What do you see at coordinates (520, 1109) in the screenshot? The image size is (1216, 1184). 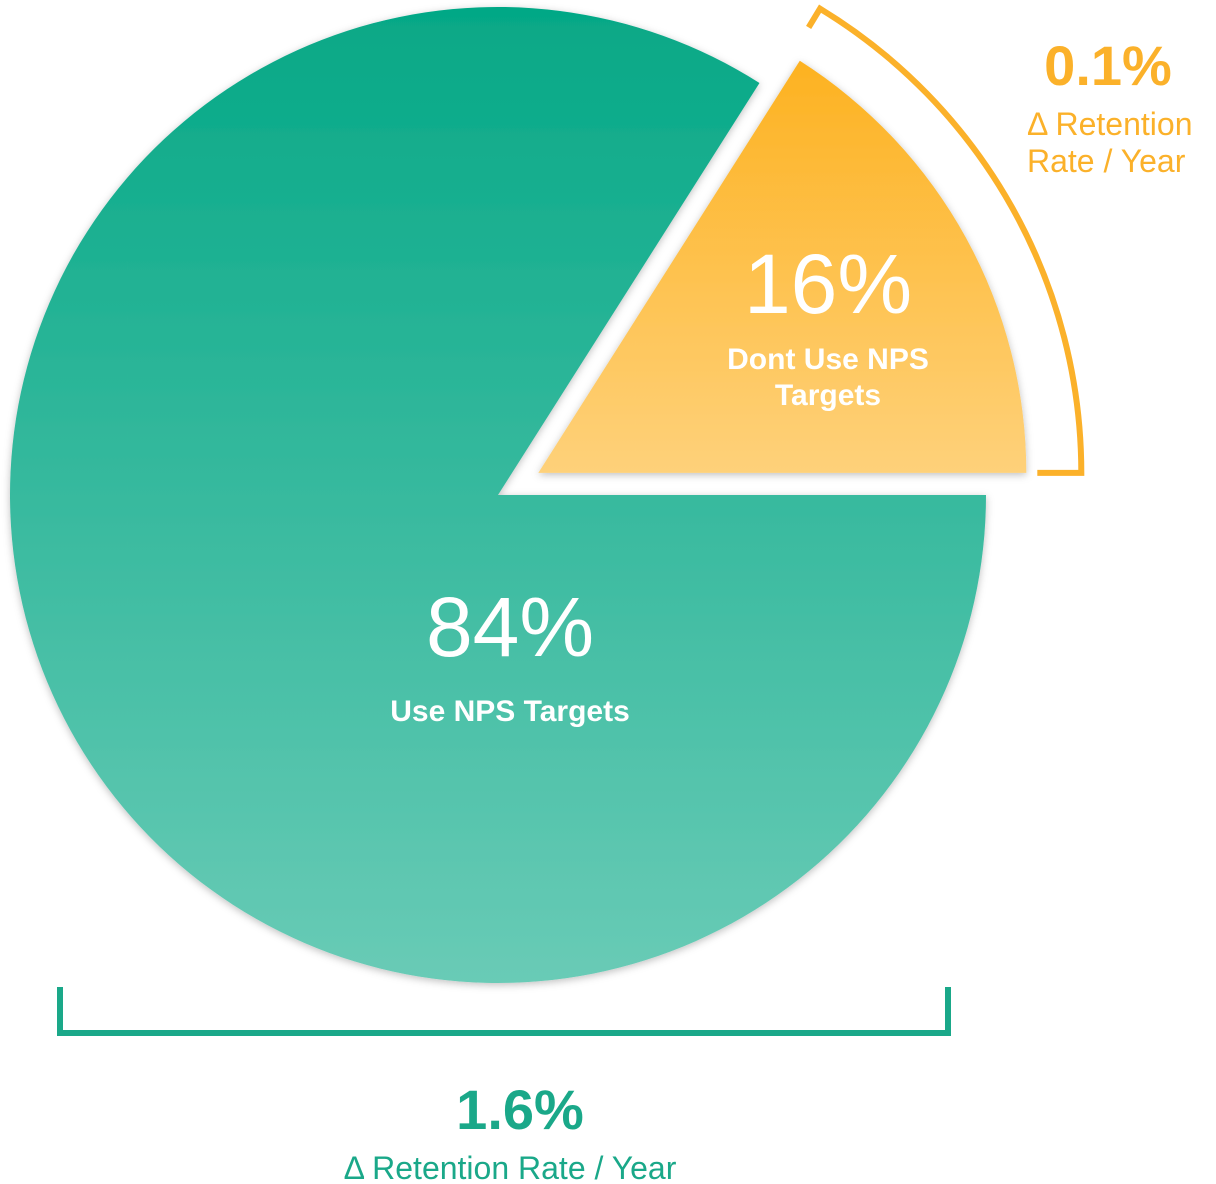 I see `annotation-value: 1.6%` at bounding box center [520, 1109].